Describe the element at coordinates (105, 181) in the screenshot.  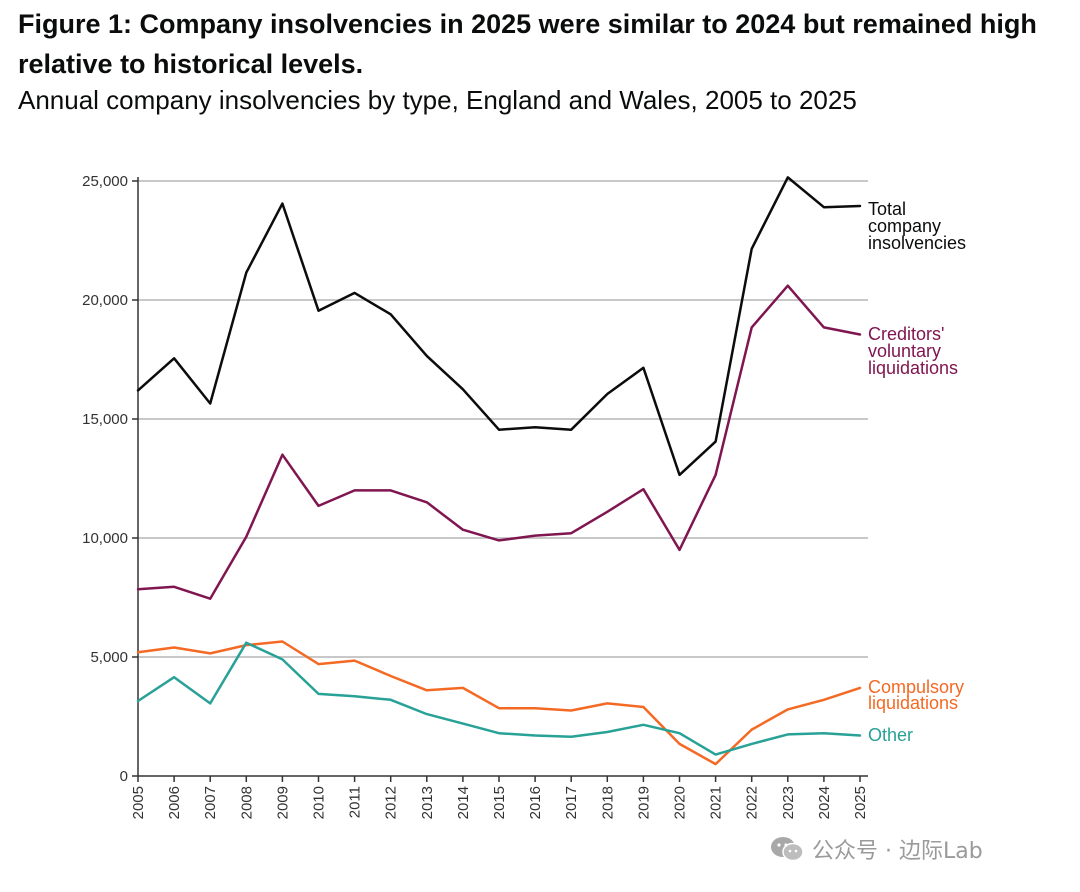
I see `y-tick-label: 25,000` at that location.